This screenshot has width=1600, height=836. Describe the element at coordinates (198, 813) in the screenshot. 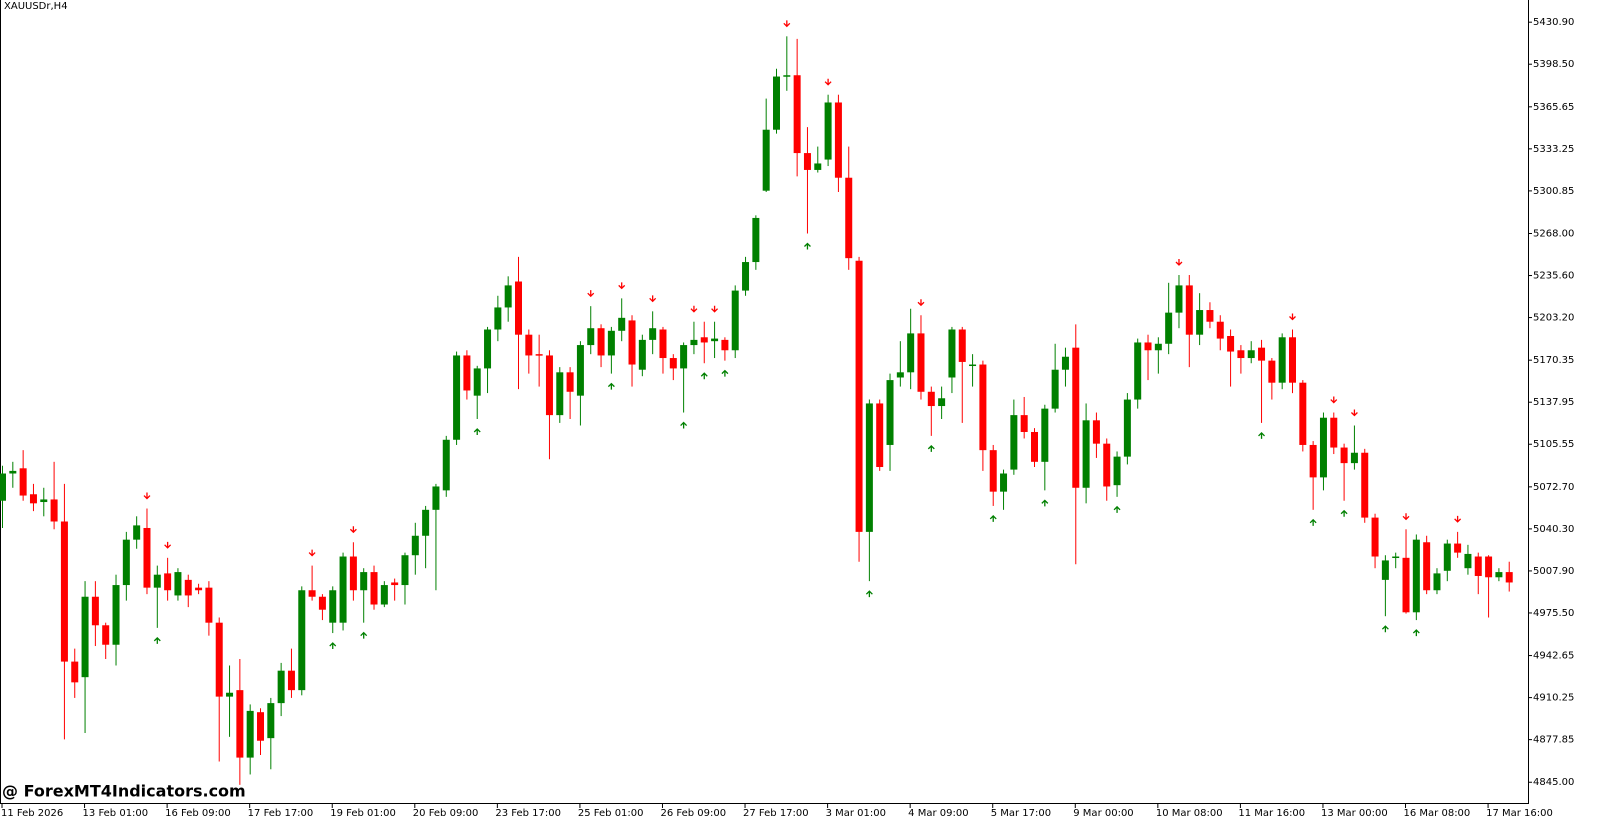

I see `x-tick-label: 16 Feb 09:00` at that location.